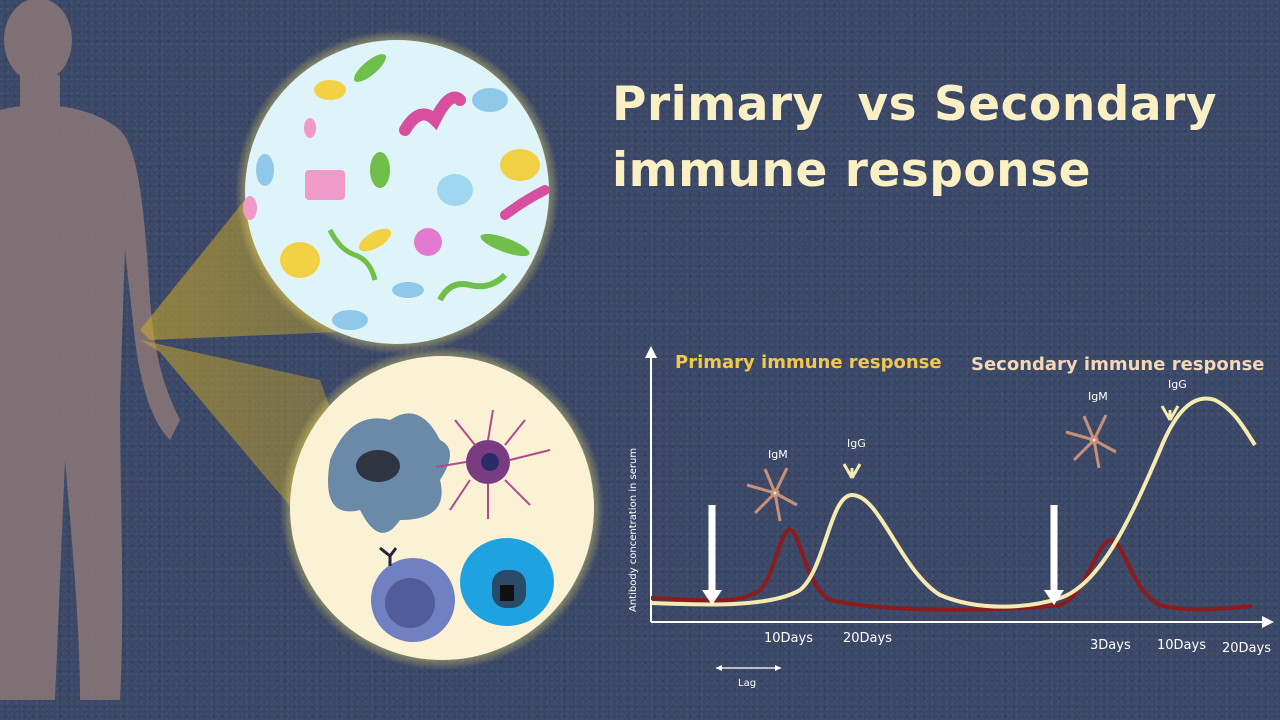  Describe the element at coordinates (808, 362) in the screenshot. I see `primary-heading: Primary immune response` at that location.